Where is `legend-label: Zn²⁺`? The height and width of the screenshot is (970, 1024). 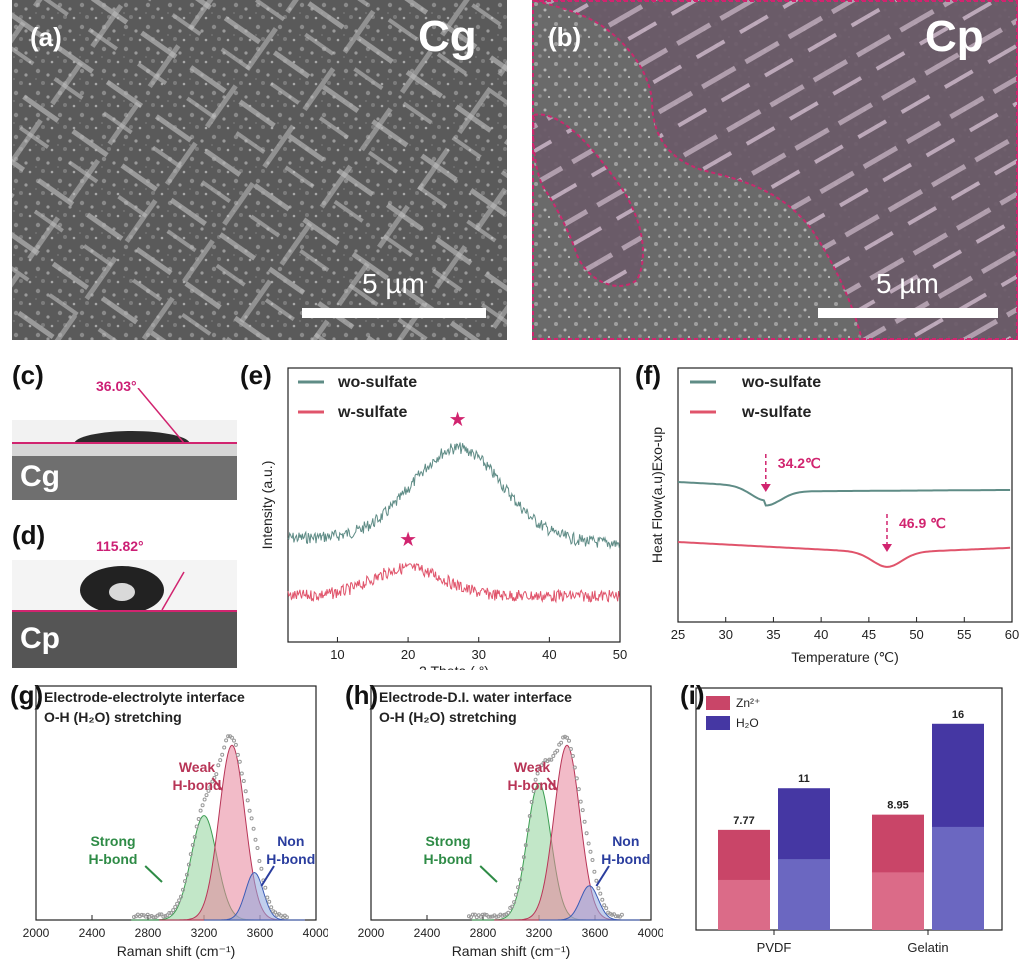 legend-label: Zn²⁺ is located at coordinates (748, 703).